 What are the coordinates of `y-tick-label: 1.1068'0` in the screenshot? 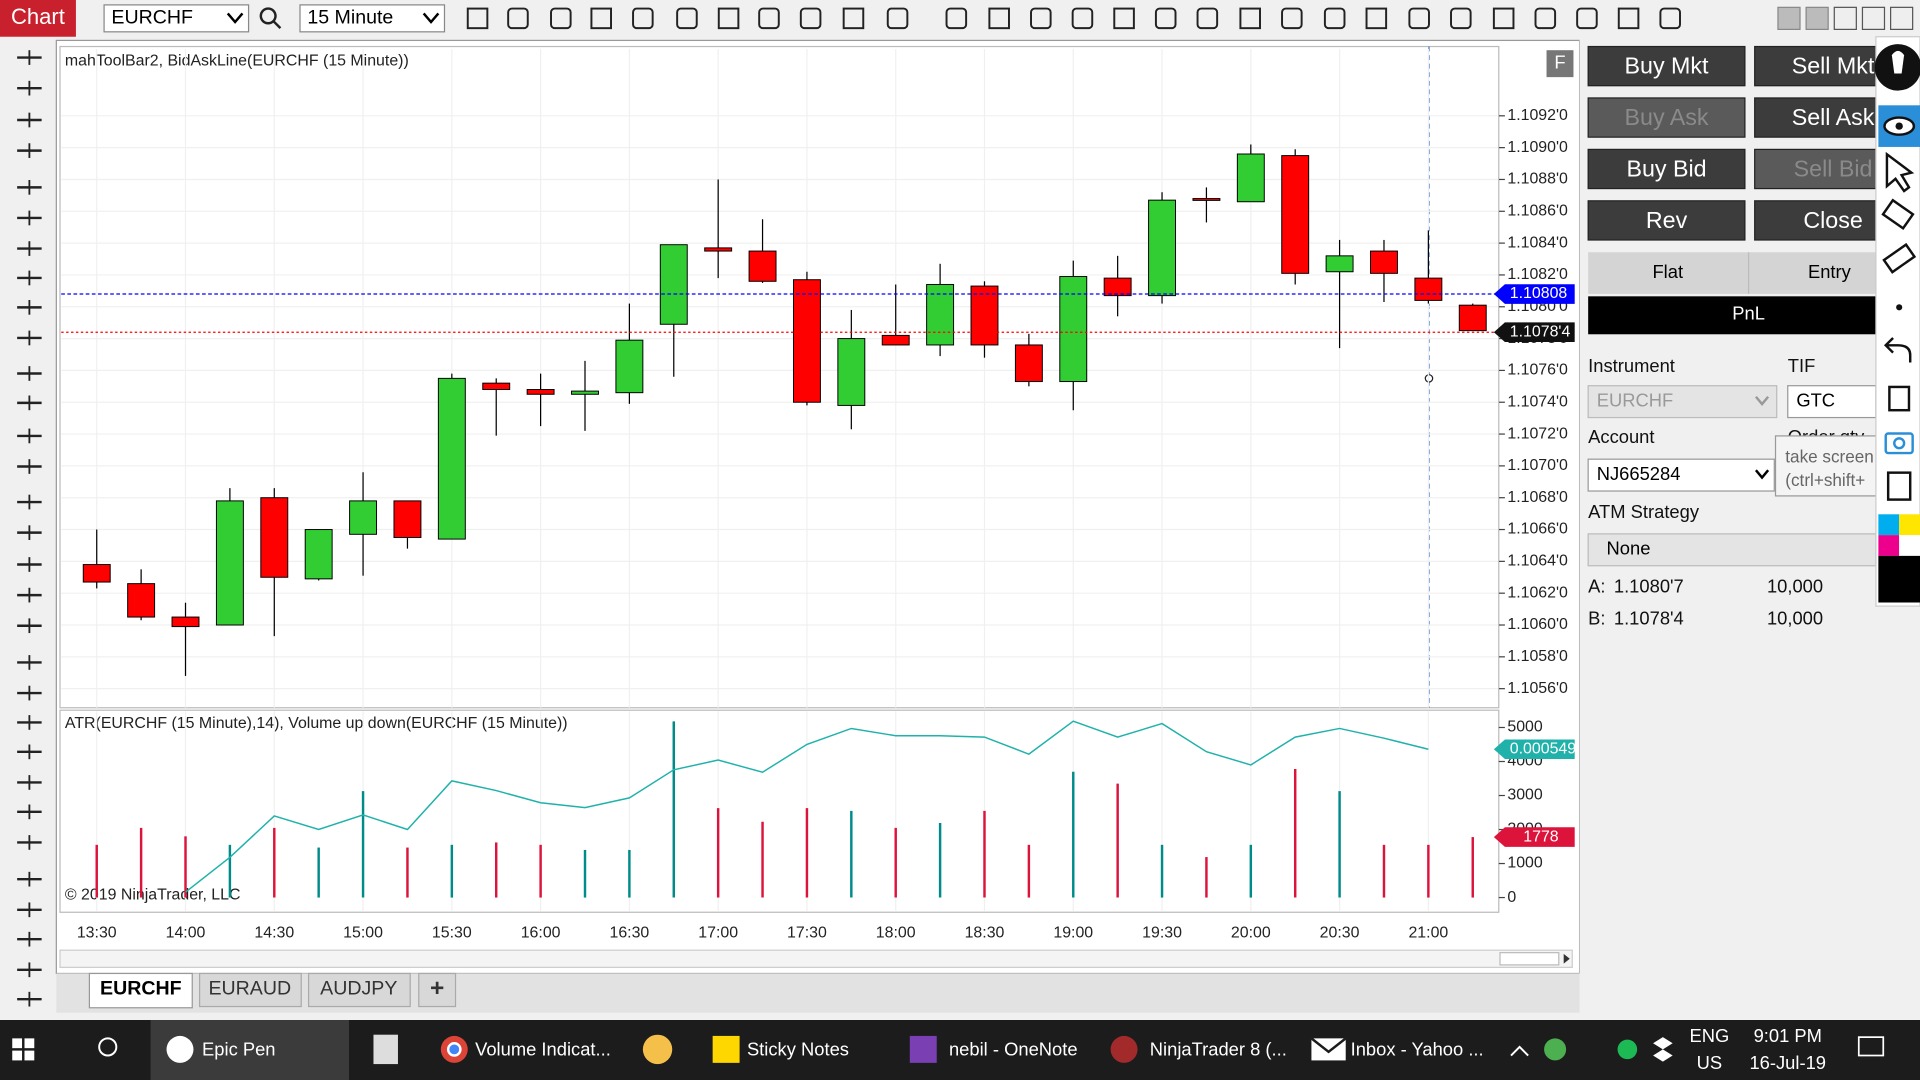 It's located at (1537, 497).